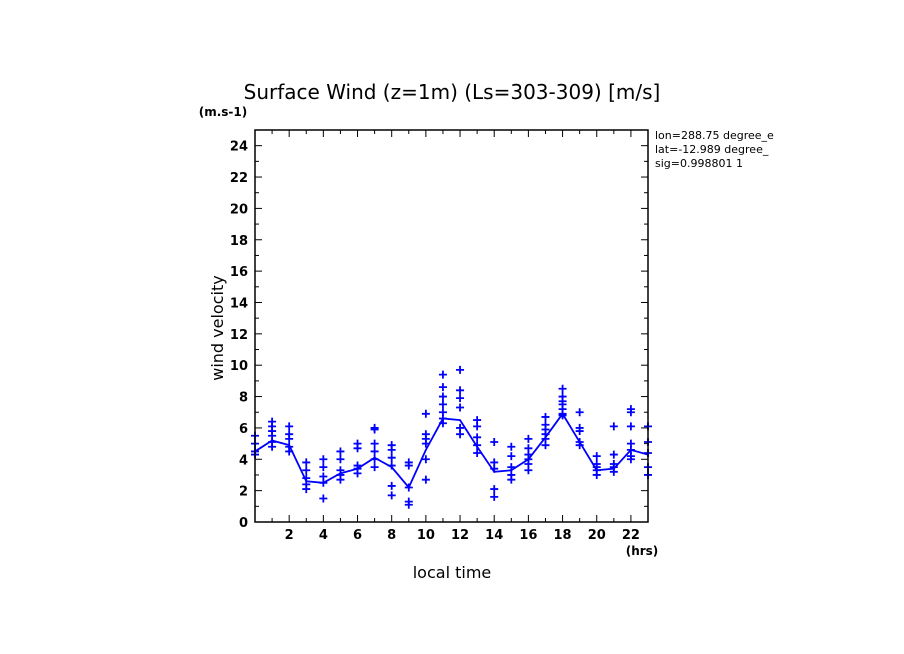 The image size is (904, 654). Describe the element at coordinates (426, 535) in the screenshot. I see `x-tick-label: 10` at that location.